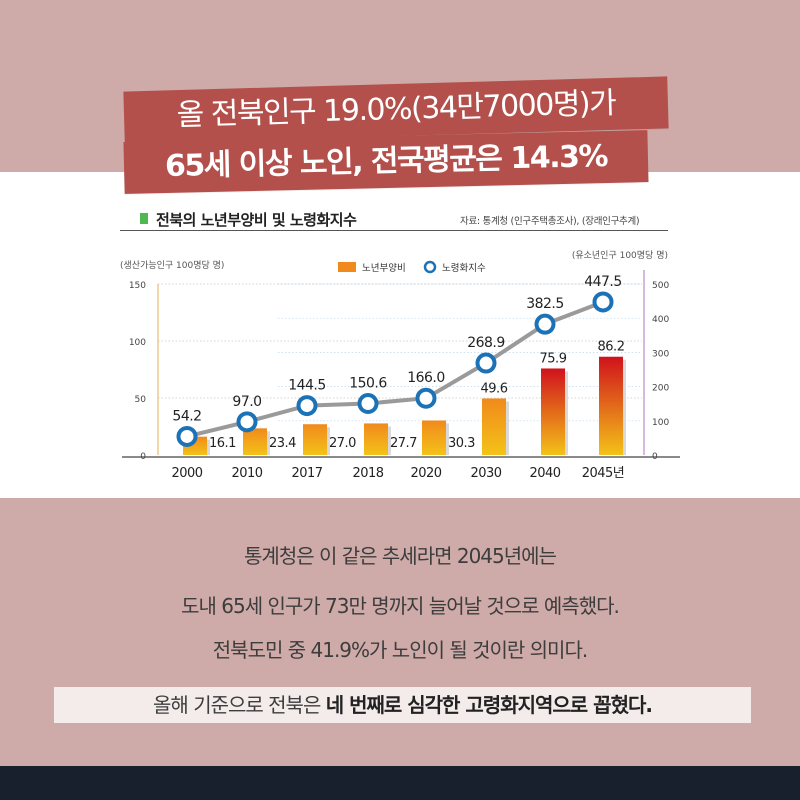  What do you see at coordinates (400, 650) in the screenshot?
I see `body-line-3: 전북도민 중 41.9%가 노인이 될 것이란 의미다.` at bounding box center [400, 650].